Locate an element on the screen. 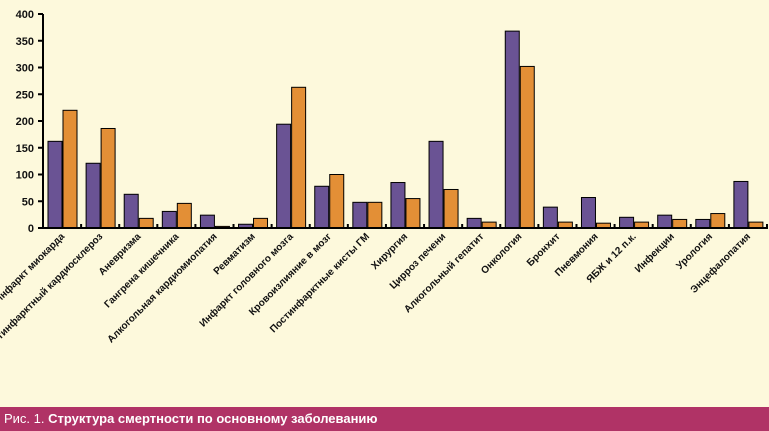  y-tick-label: 300 is located at coordinates (25, 69).